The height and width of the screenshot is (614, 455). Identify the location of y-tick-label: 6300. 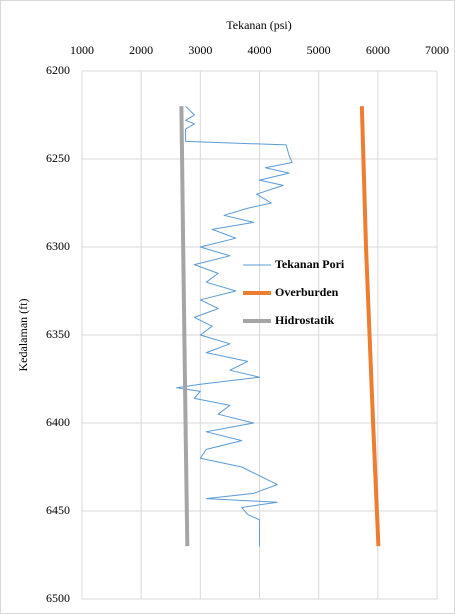
(58, 246).